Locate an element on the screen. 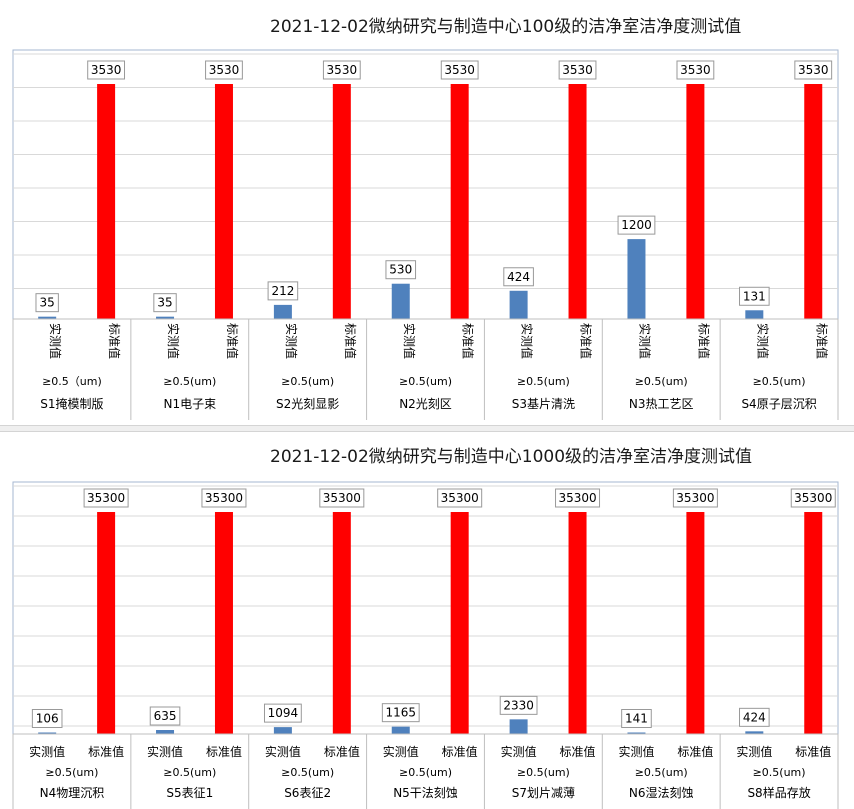 The image size is (854, 809). category-label: S6表征2 is located at coordinates (307, 793).